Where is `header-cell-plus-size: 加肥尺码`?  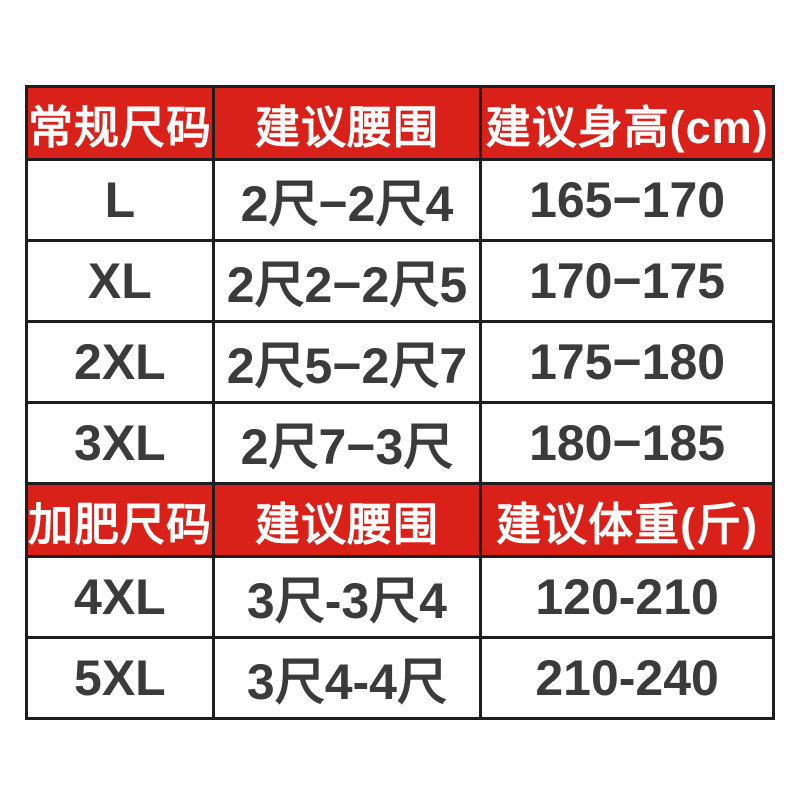
header-cell-plus-size: 加肥尺码 is located at coordinates (120, 520).